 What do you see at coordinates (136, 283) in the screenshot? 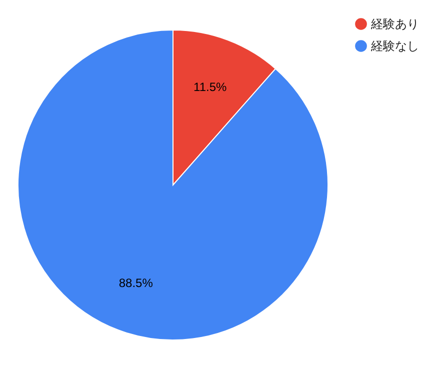
I see `data-label: 88.5%` at bounding box center [136, 283].